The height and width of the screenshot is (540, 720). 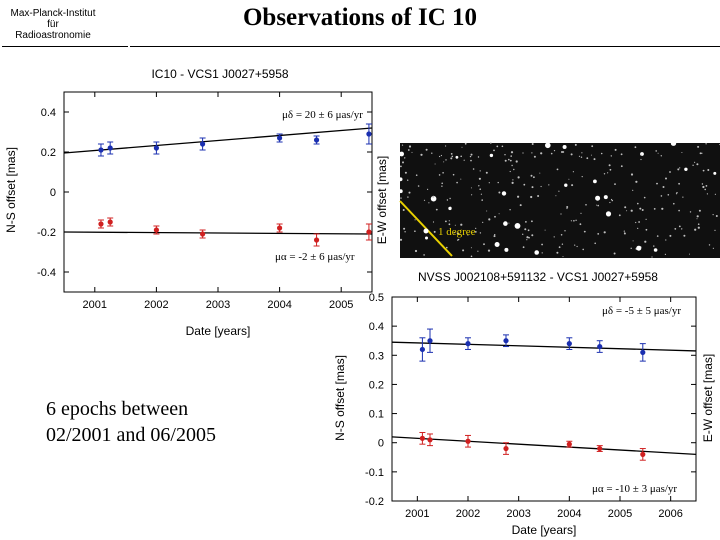 I want to click on epochs-caption: 6 epochs between 02/2001 and 06/2005, so click(x=131, y=422).